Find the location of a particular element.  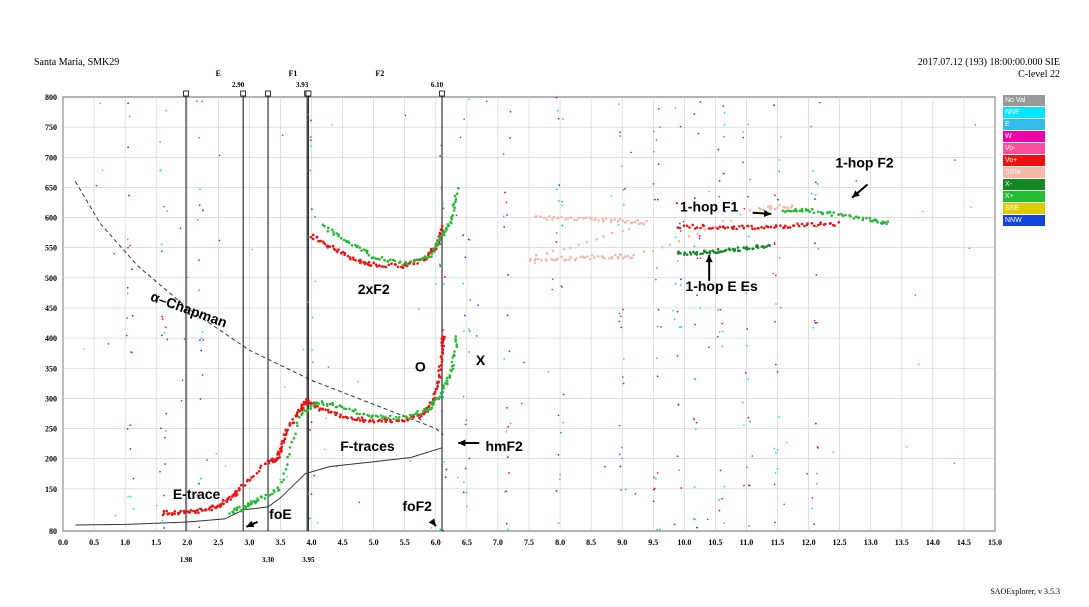

annotation-label: α–Chapman is located at coordinates (189, 309).